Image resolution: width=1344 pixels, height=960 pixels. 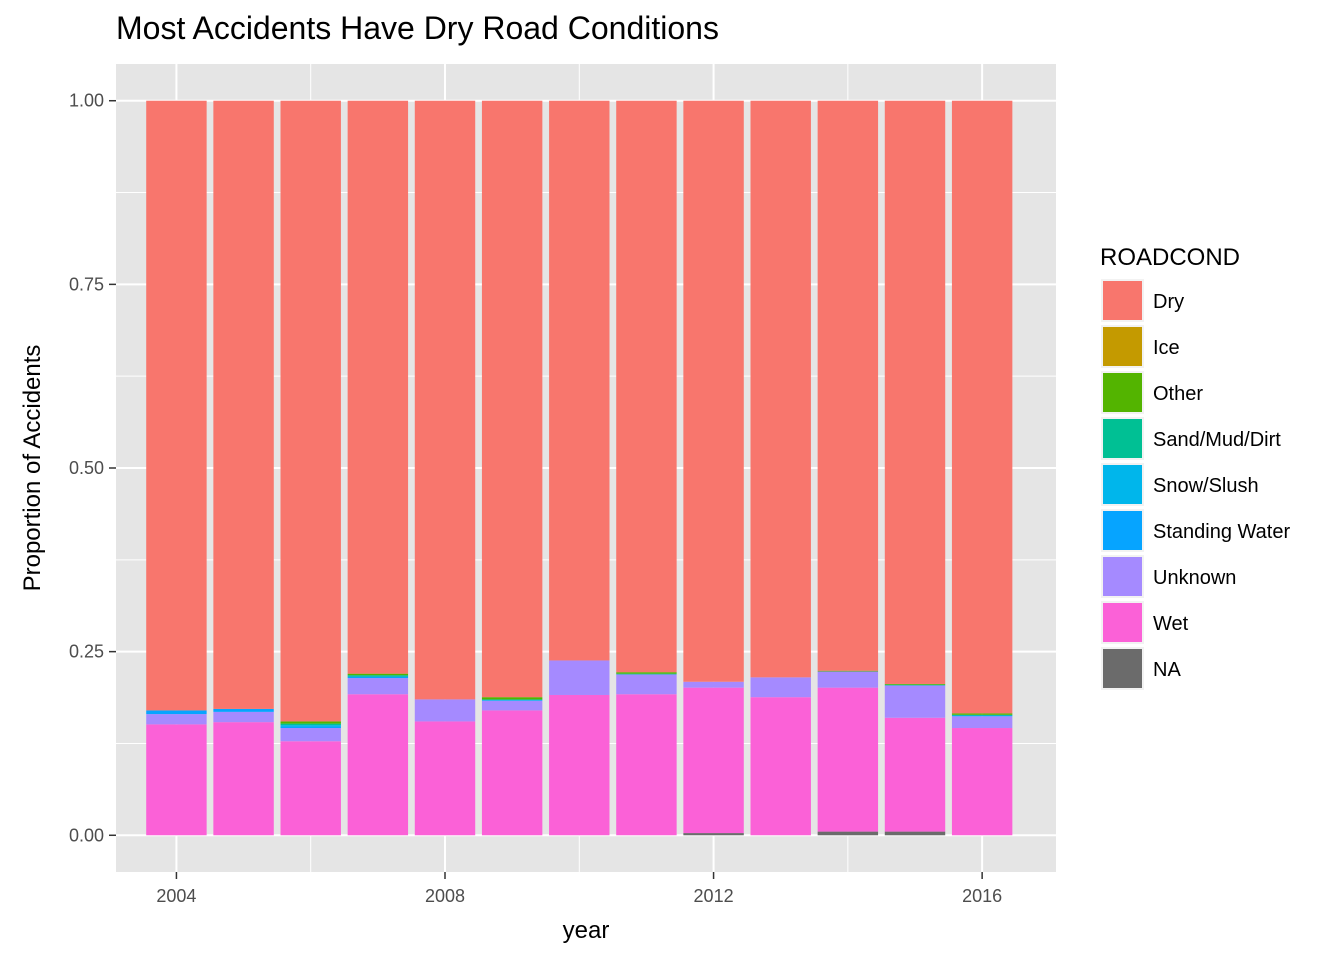 I want to click on legend-label-sand-mud-dirt: Sand/Mud/Dirt, so click(x=1217, y=440).